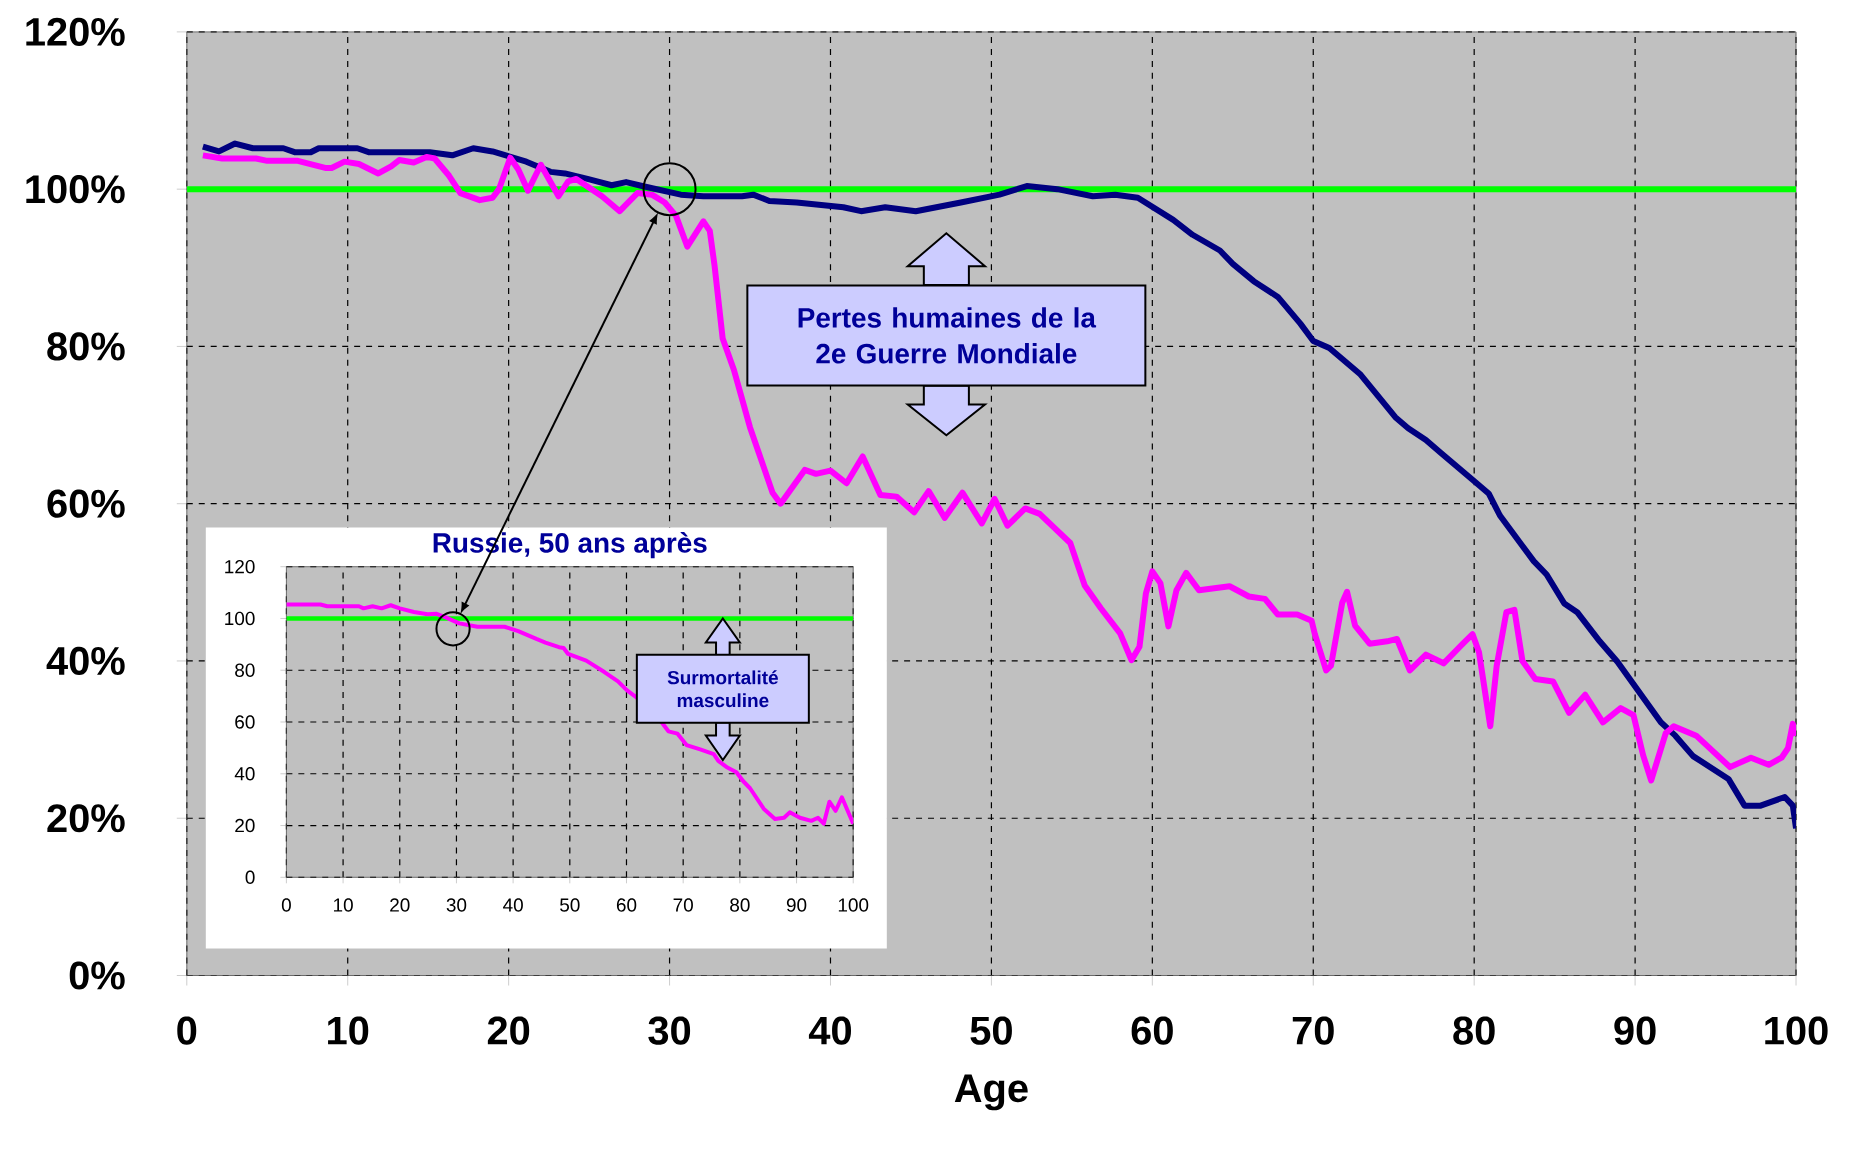 The width and height of the screenshot is (1854, 1159). I want to click on y-tick-label: 100%, so click(75, 189).